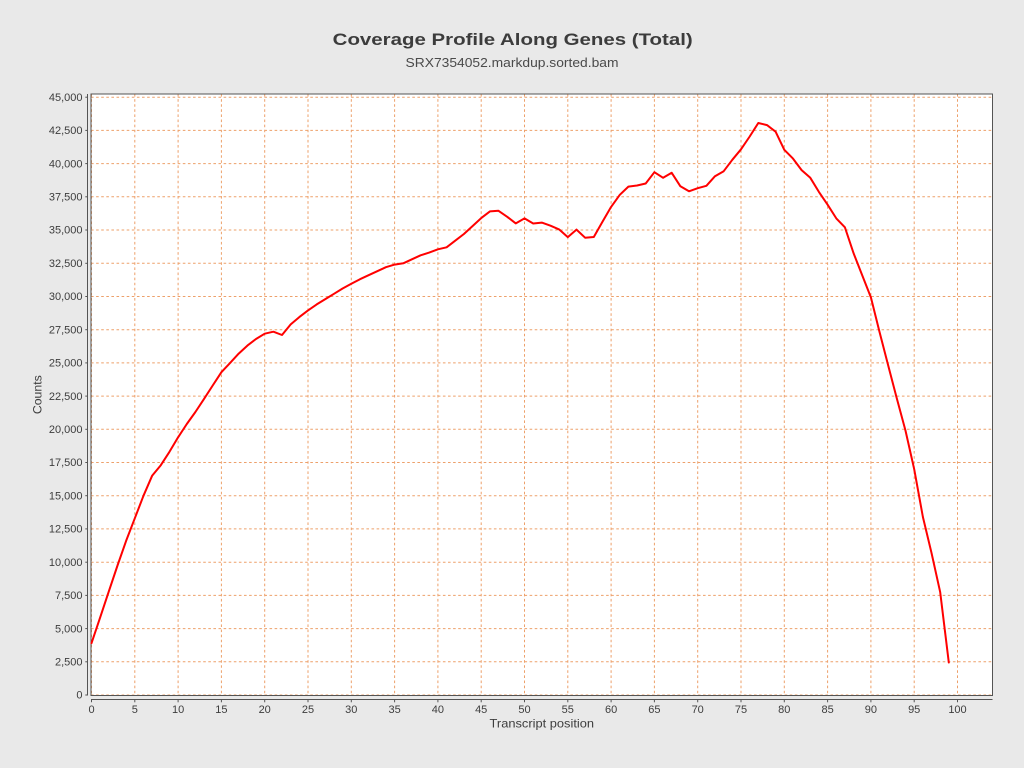 Image resolution: width=1024 pixels, height=768 pixels. I want to click on svg-text: 100, so click(957, 710).